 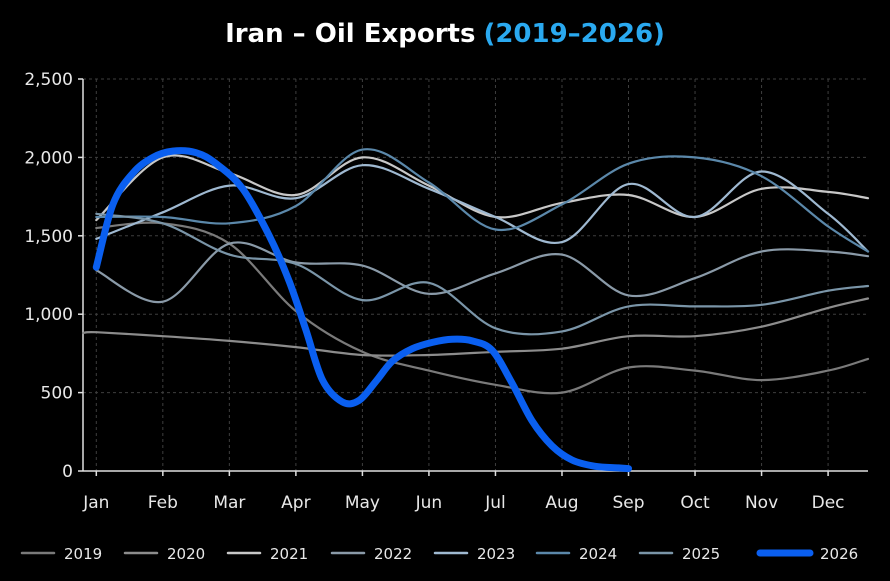 I want to click on x-tick-label-dec: Dec, so click(x=828, y=503).